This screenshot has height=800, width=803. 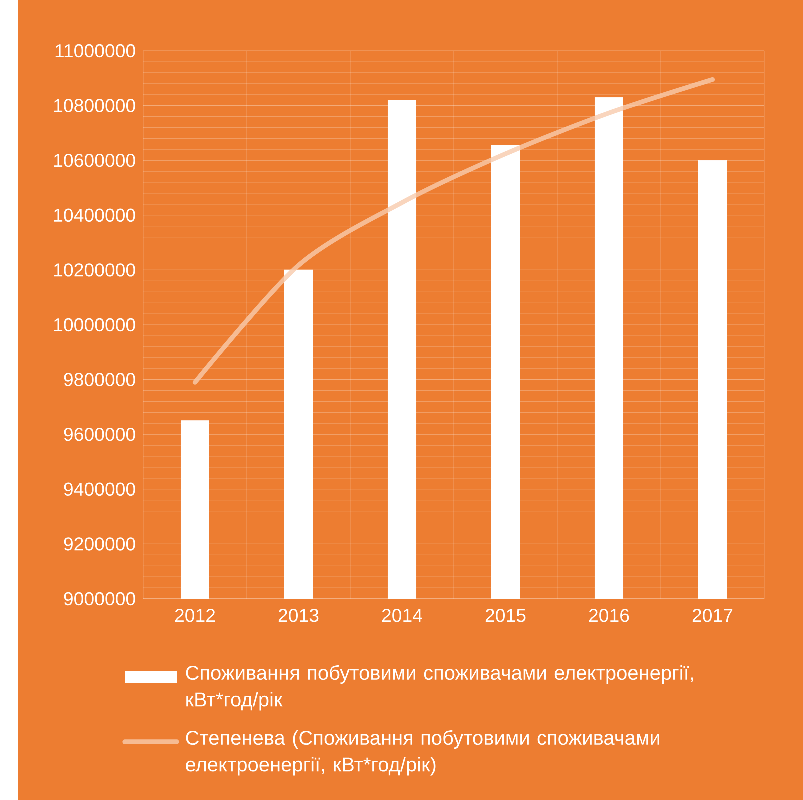 I want to click on x-tick-label: 2016, so click(x=609, y=615).